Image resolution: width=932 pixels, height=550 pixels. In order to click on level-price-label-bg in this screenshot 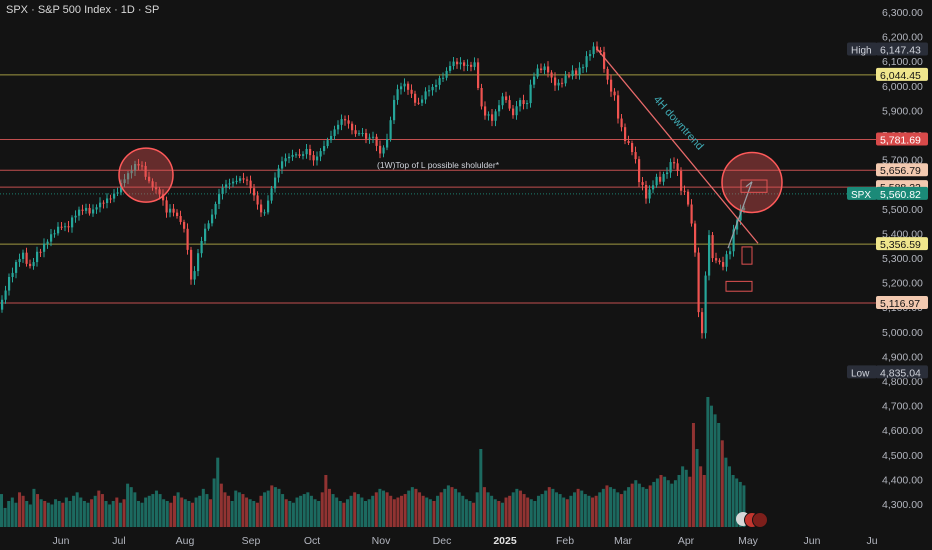, I will do `click(902, 139)`.